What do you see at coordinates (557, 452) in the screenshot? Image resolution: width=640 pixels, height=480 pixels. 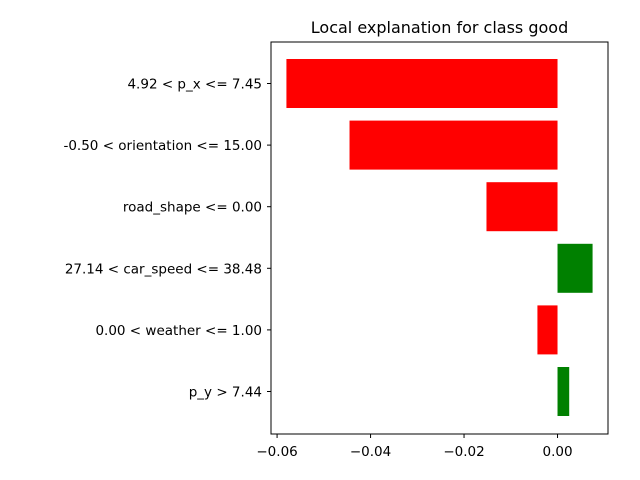 I see `x-tick-label-3: 0.00` at bounding box center [557, 452].